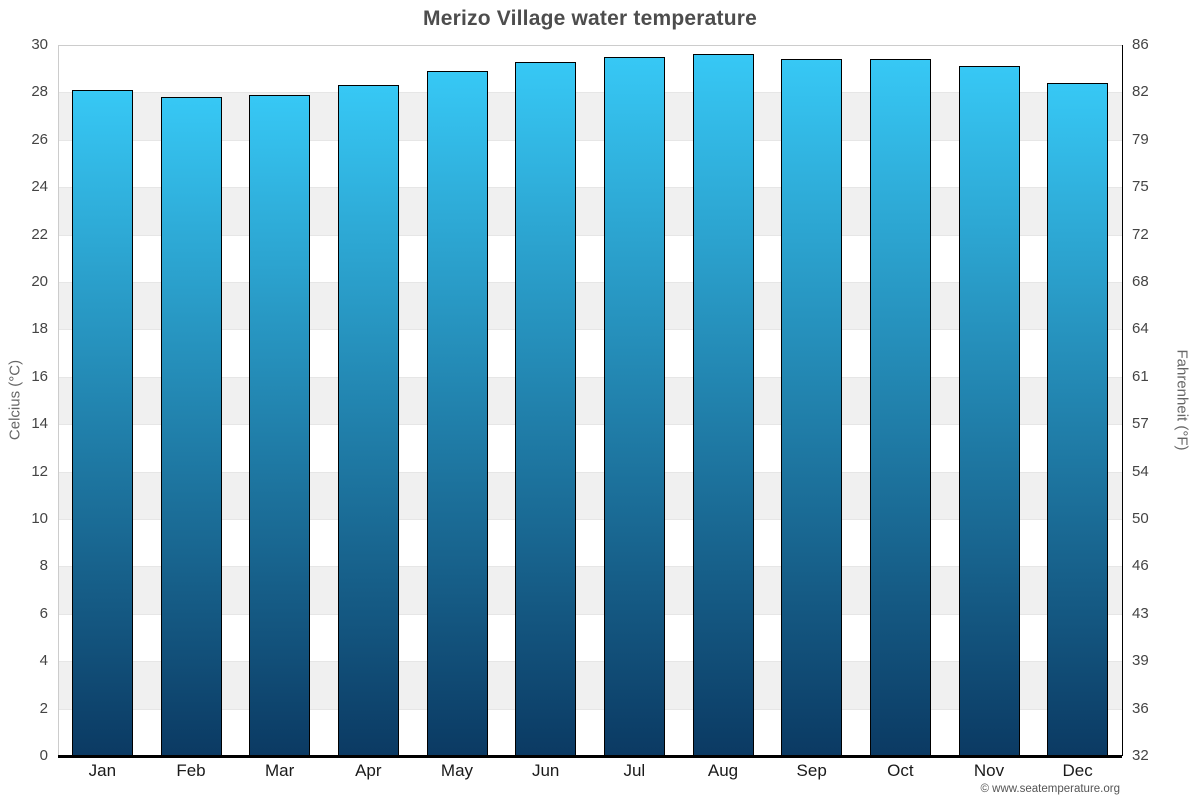  Describe the element at coordinates (1140, 44) in the screenshot. I see `y-axis-tick-fahrenheit-86: 86` at that location.